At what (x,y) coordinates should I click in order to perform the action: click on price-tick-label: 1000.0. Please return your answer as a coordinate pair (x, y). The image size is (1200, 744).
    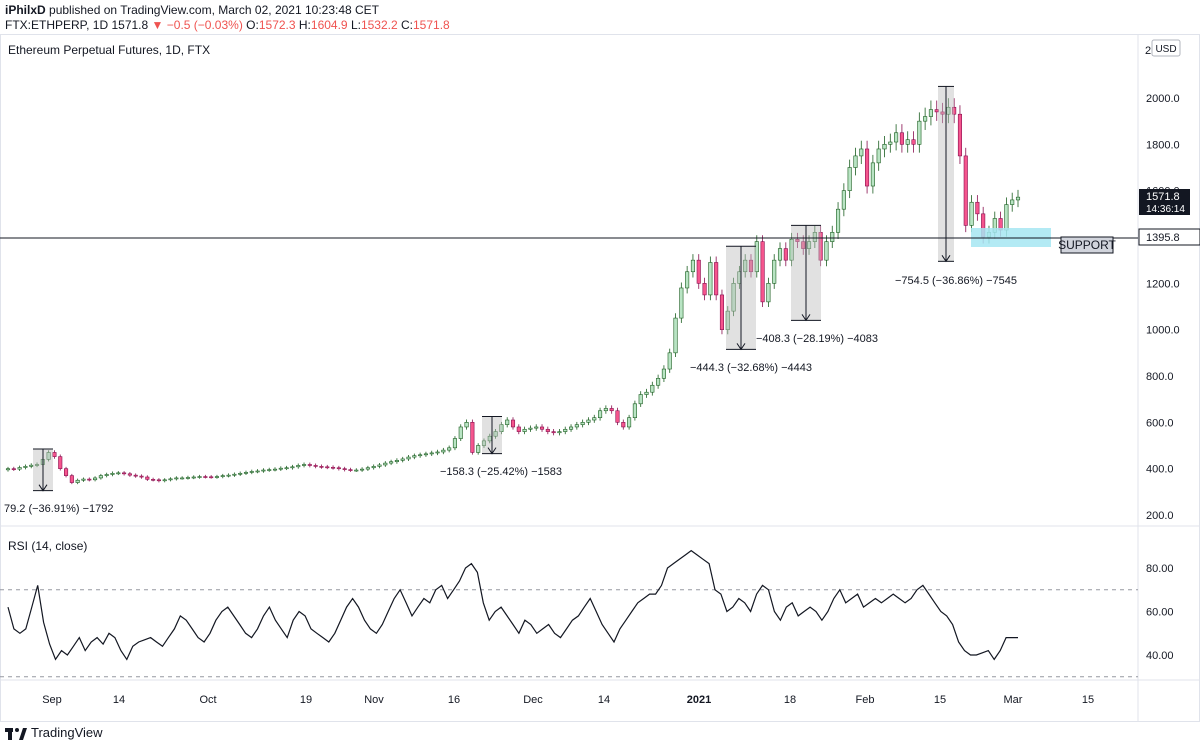
    Looking at the image, I should click on (1163, 331).